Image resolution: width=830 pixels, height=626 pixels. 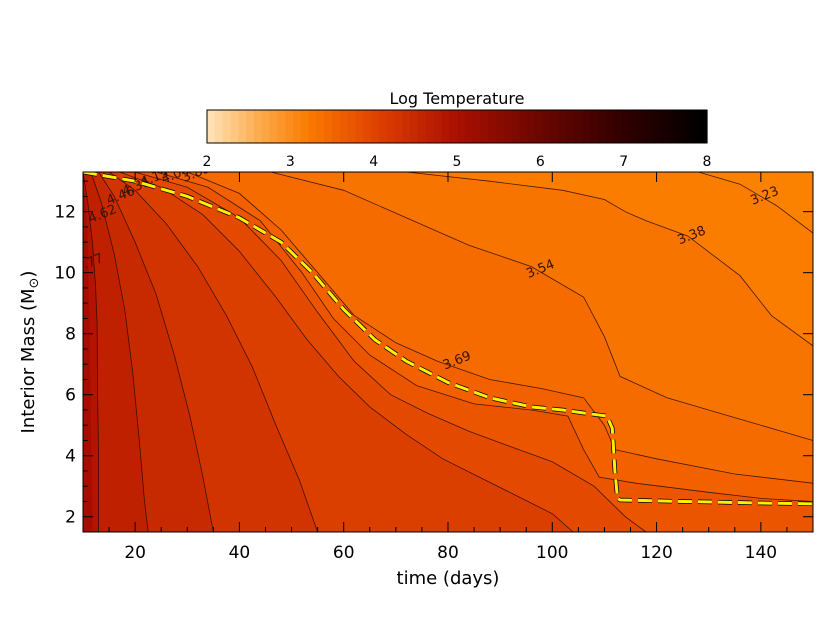 I want to click on colorbar-tick-label: 4, so click(x=373, y=162).